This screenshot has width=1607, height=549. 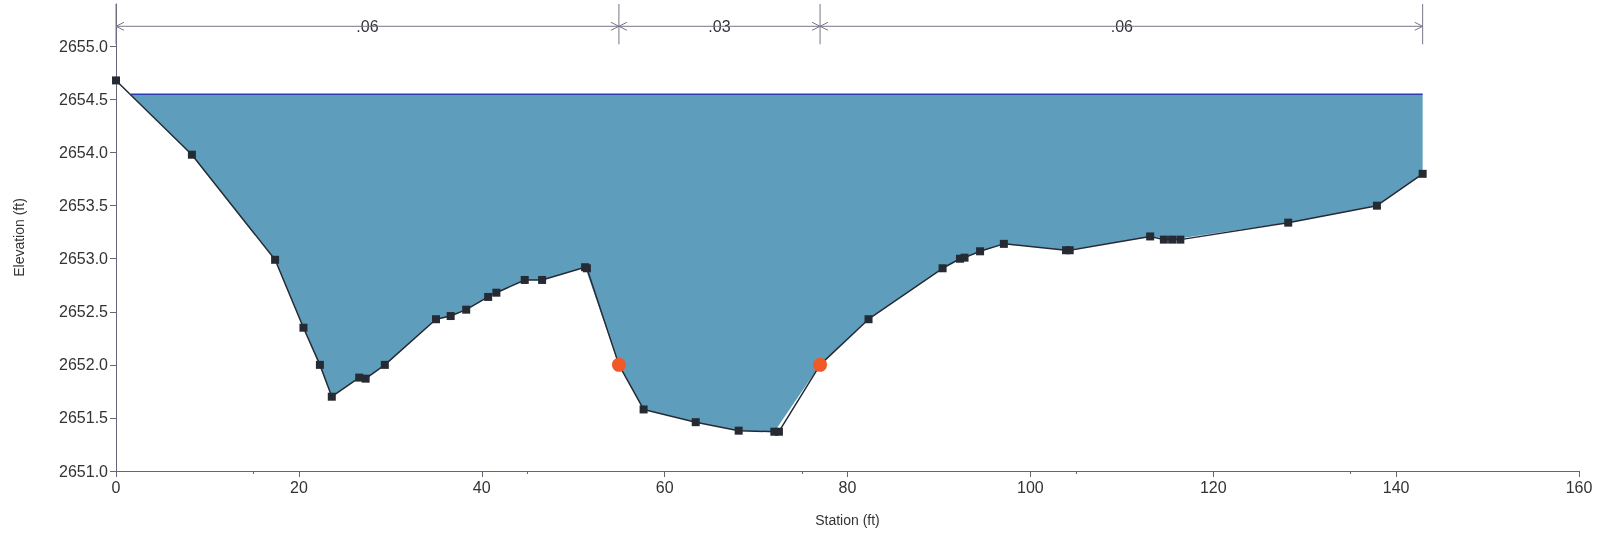 What do you see at coordinates (664, 487) in the screenshot?
I see `x-tick-label: 60` at bounding box center [664, 487].